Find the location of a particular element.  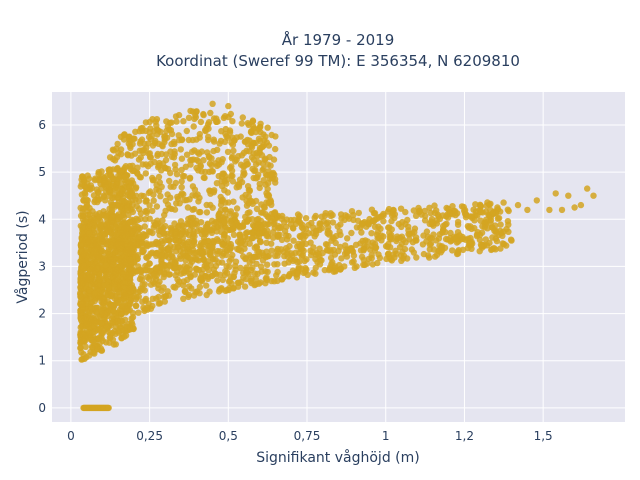

y-tick-label: 2 is located at coordinates (42, 314).